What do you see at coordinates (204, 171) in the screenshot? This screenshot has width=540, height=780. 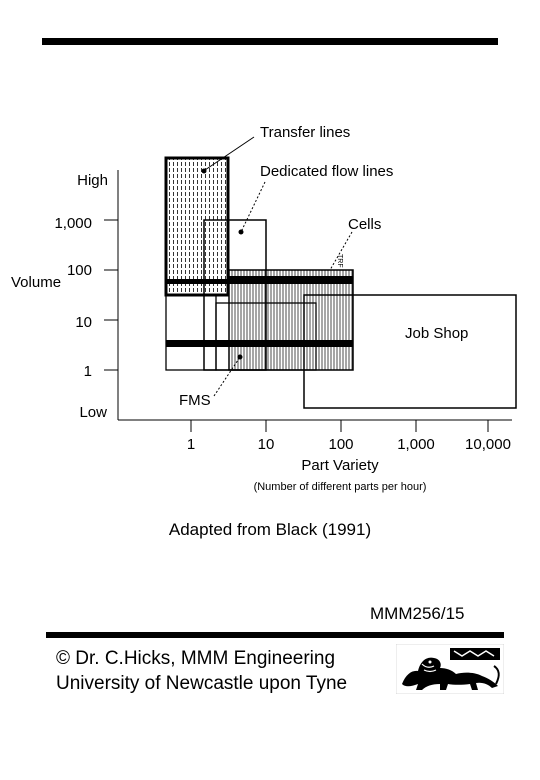 I see `transfer-lines-dot` at bounding box center [204, 171].